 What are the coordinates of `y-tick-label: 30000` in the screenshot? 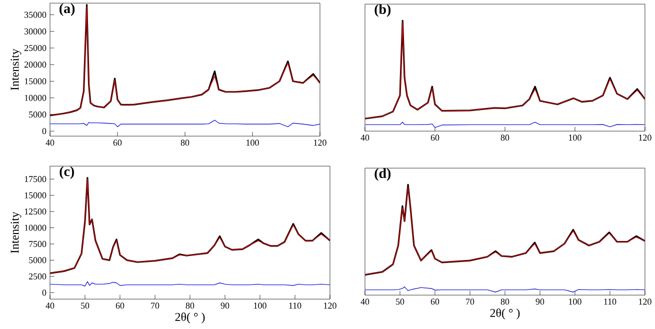 It's located at (35, 31).